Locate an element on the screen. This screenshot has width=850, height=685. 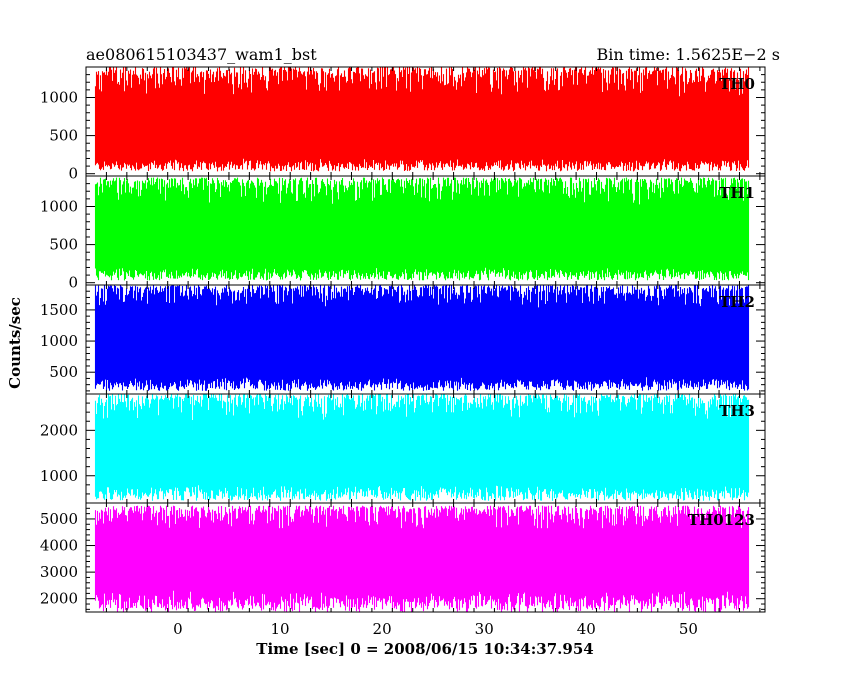
panel-th2: 500 1000 1500 TH2 is located at coordinates (403, 339).